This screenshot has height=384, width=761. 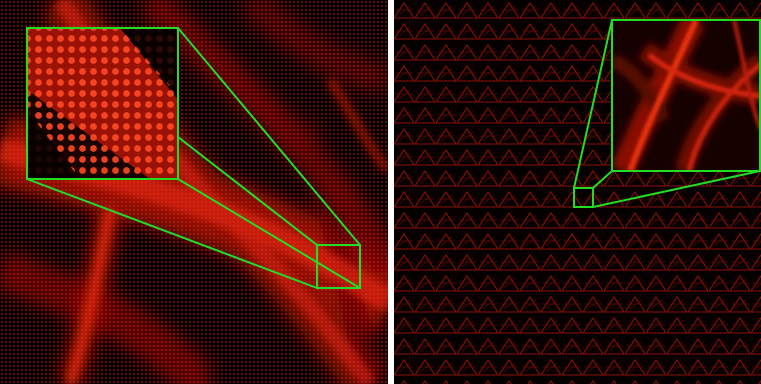 I want to click on right-inset-frame, so click(x=686, y=95).